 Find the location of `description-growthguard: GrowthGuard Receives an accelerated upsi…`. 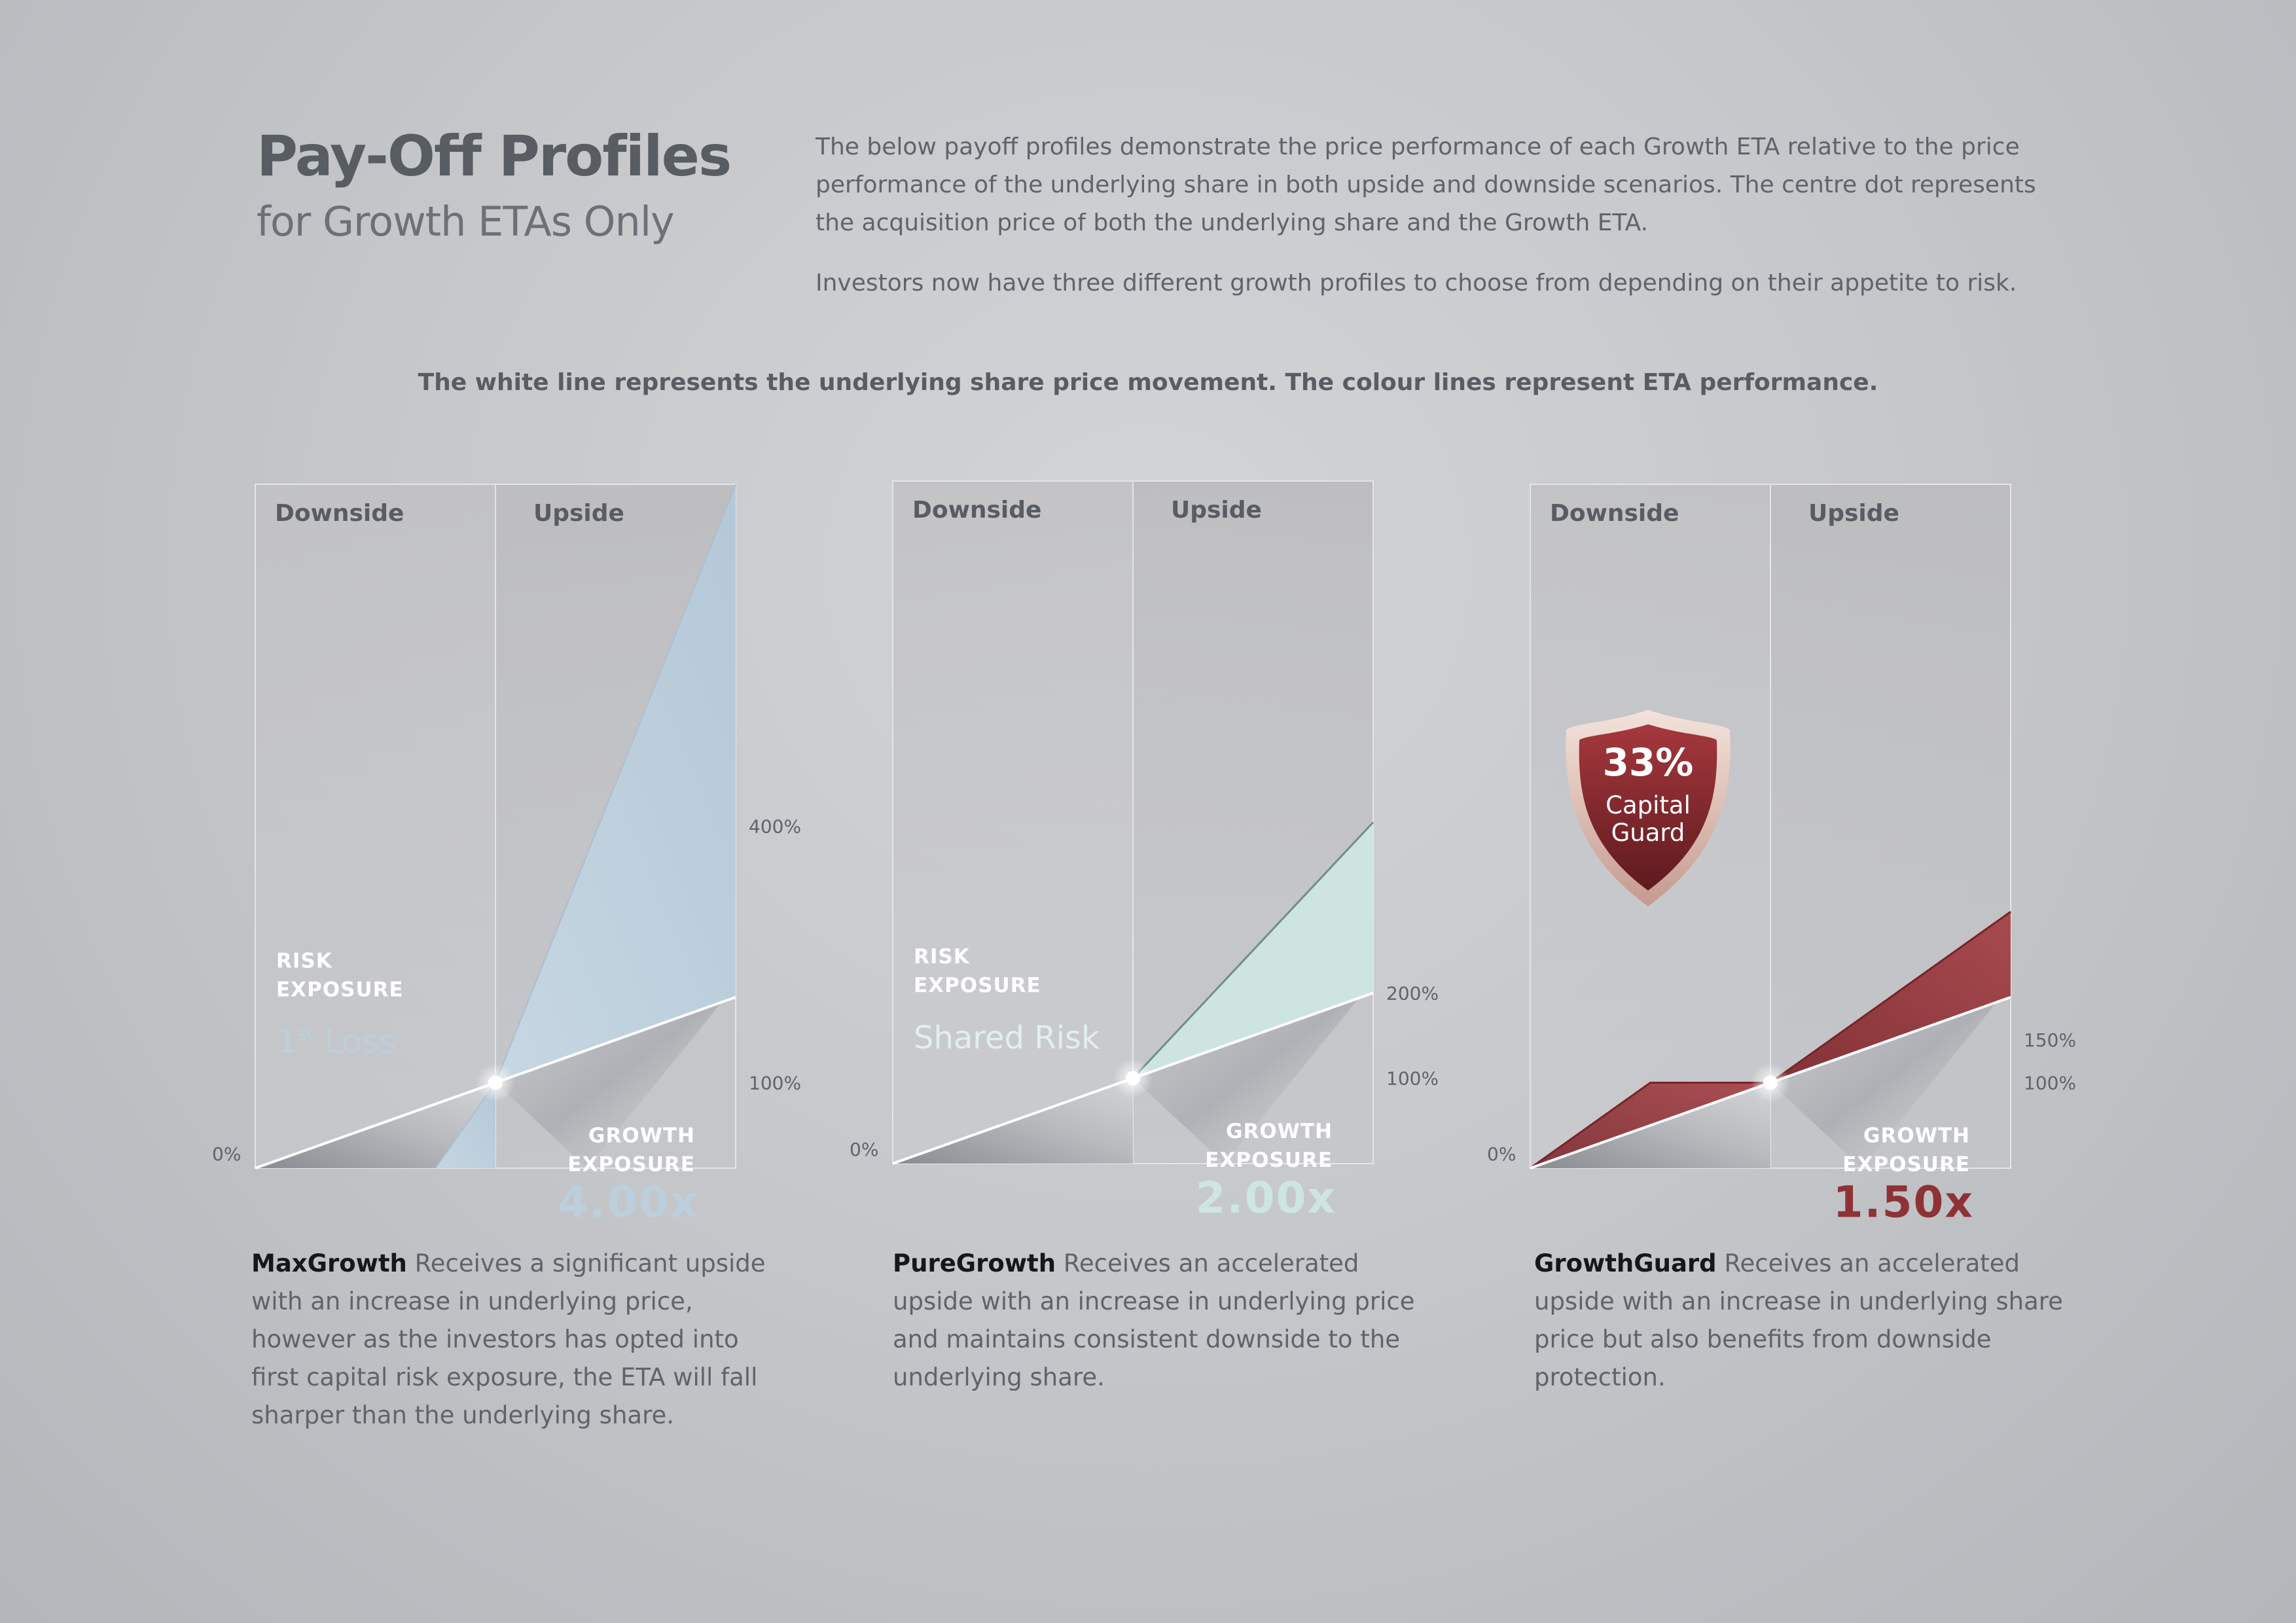

description-growthguard: GrowthGuard Receives an accelerated upsi… is located at coordinates (1802, 1321).